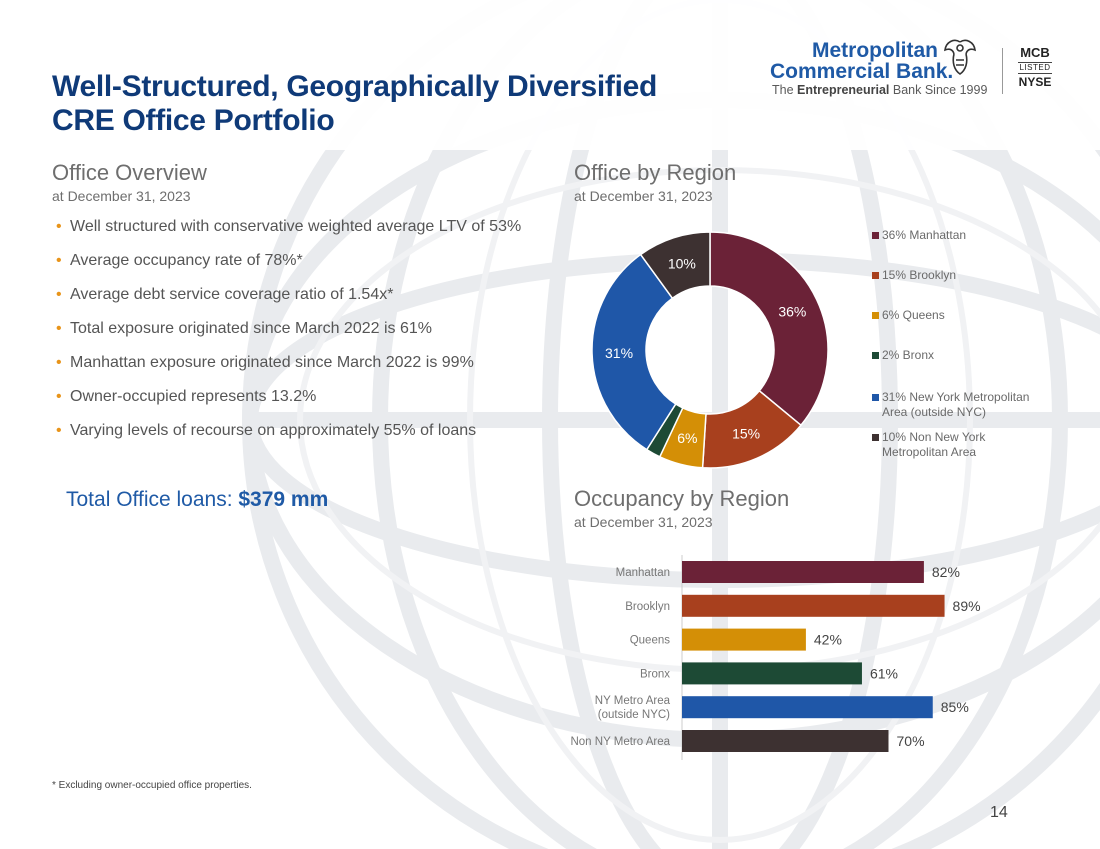  What do you see at coordinates (919, 275) in the screenshot?
I see `legend-label: 15% Brooklyn` at bounding box center [919, 275].